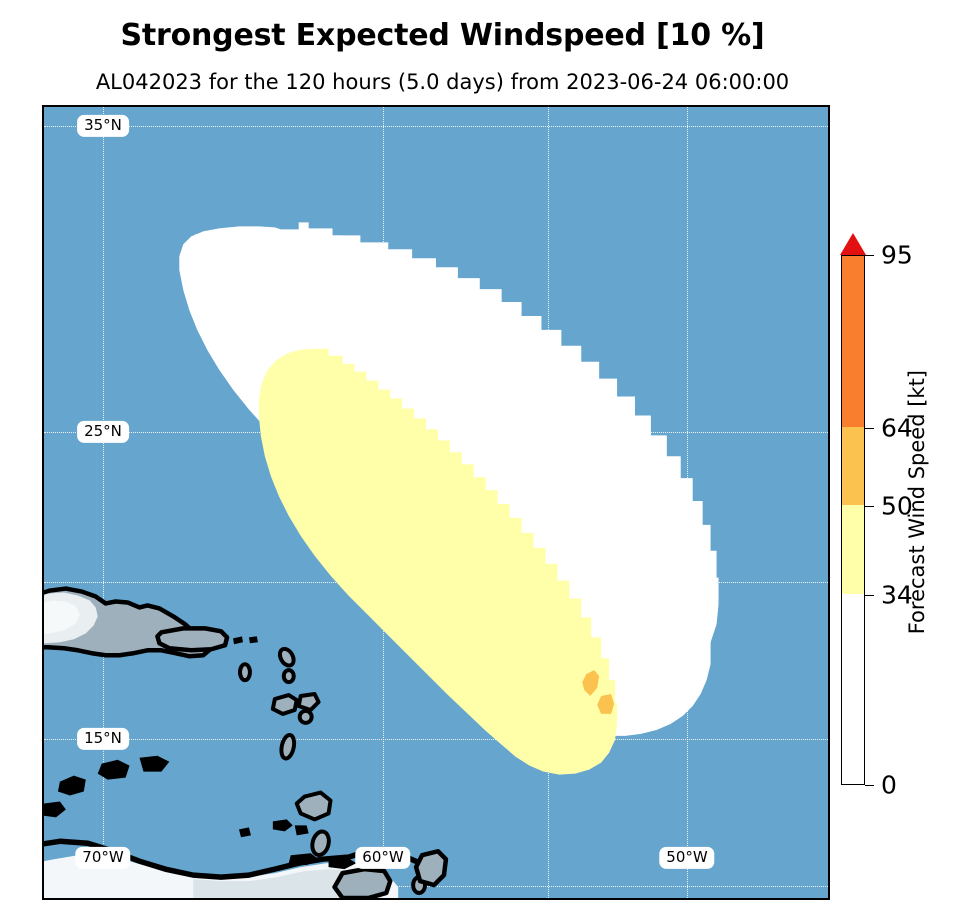 This screenshot has height=921, width=965. Describe the element at coordinates (103, 502) in the screenshot. I see `gridline-lon-70w` at that location.